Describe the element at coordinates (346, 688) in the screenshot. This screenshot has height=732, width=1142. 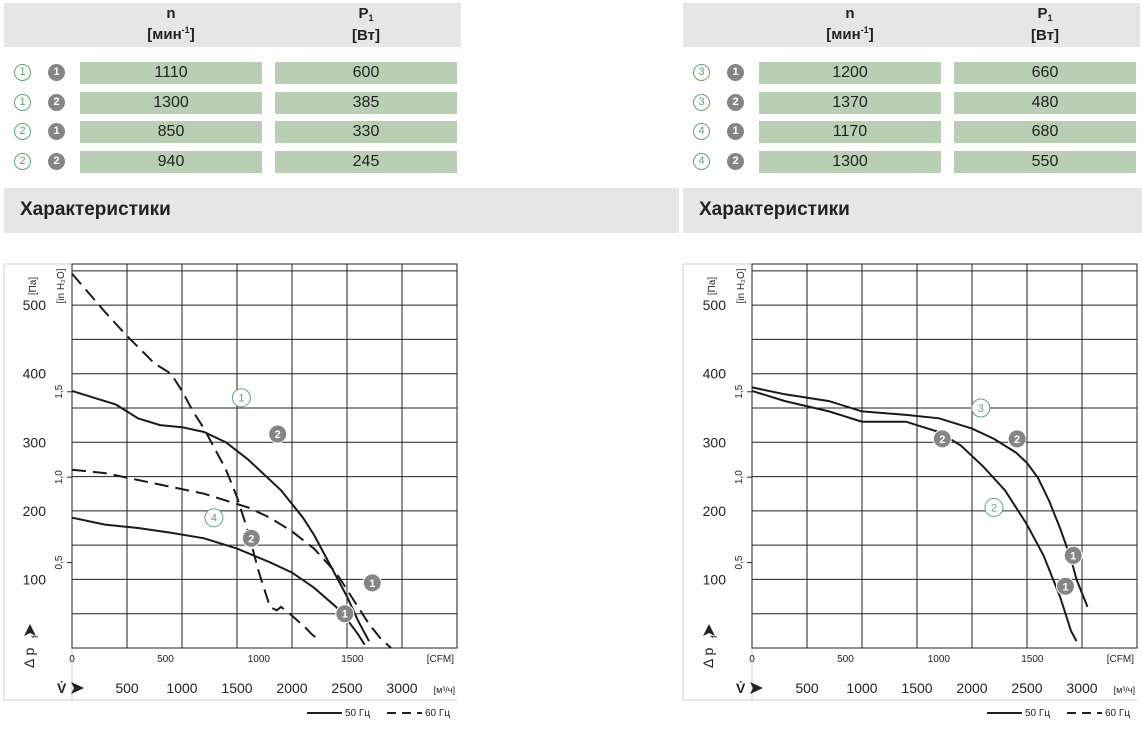
I see `x-tick-label: 2500` at that location.